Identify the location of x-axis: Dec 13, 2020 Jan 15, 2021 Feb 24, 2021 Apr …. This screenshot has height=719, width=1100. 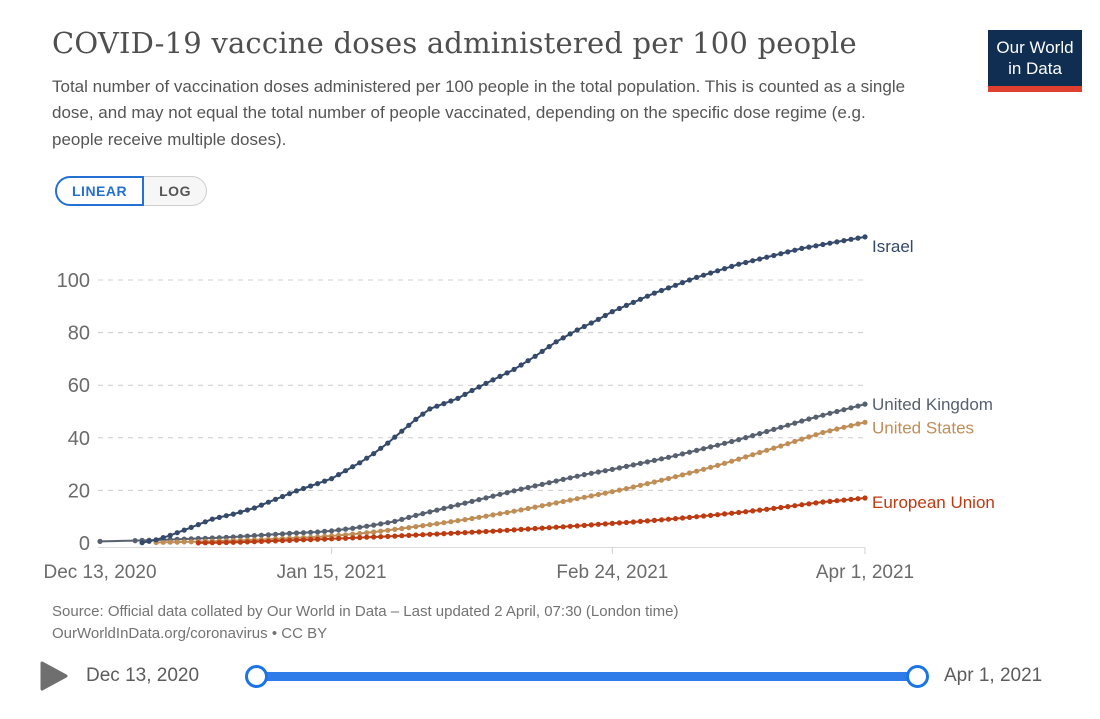
(478, 565).